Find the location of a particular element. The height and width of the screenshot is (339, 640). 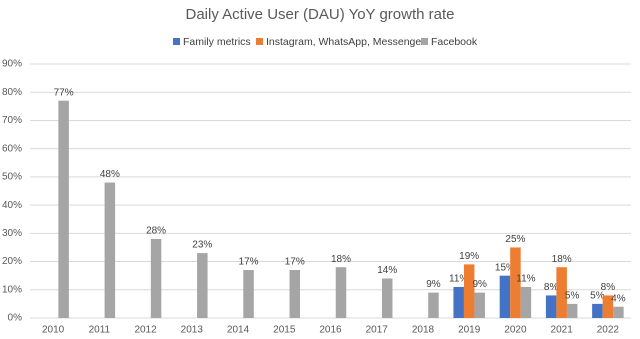

x-tick-label: 2011 is located at coordinates (100, 330).